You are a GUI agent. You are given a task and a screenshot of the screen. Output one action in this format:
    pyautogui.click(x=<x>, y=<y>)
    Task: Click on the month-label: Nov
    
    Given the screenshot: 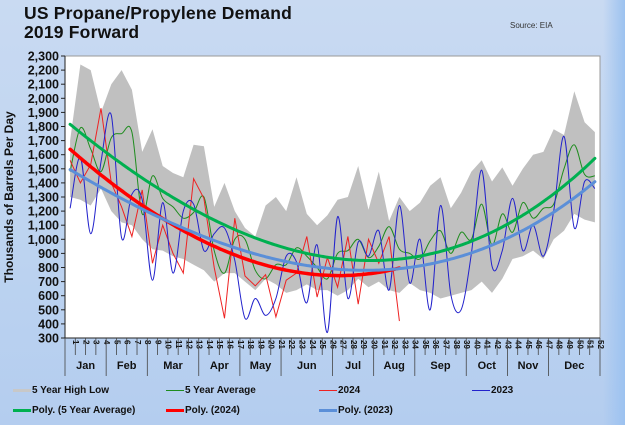 What is the action you would take?
    pyautogui.click(x=529, y=366)
    